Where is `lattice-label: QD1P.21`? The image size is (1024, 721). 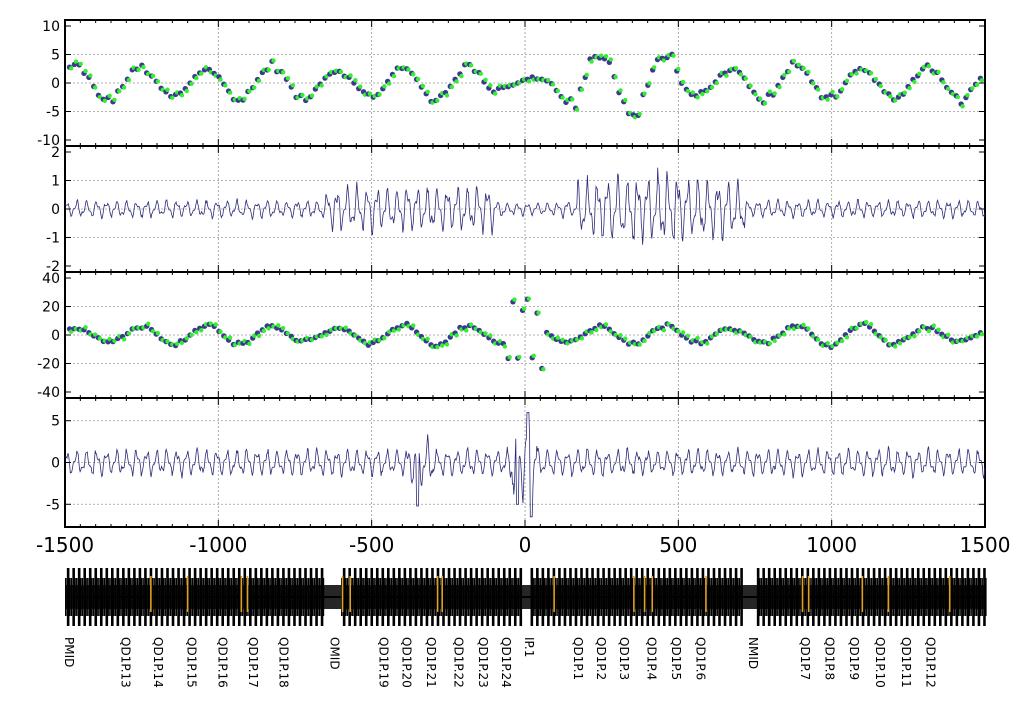 lattice-label: QD1P.21 is located at coordinates (431, 662).